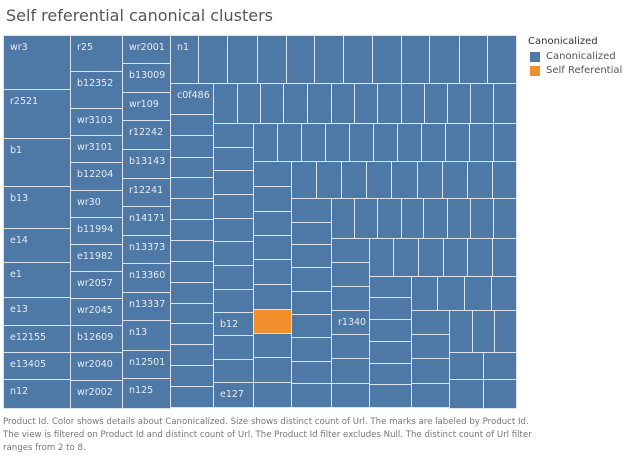 The height and width of the screenshot is (456, 635). What do you see at coordinates (37, 394) in the screenshot?
I see `treemap-cell: n12` at bounding box center [37, 394].